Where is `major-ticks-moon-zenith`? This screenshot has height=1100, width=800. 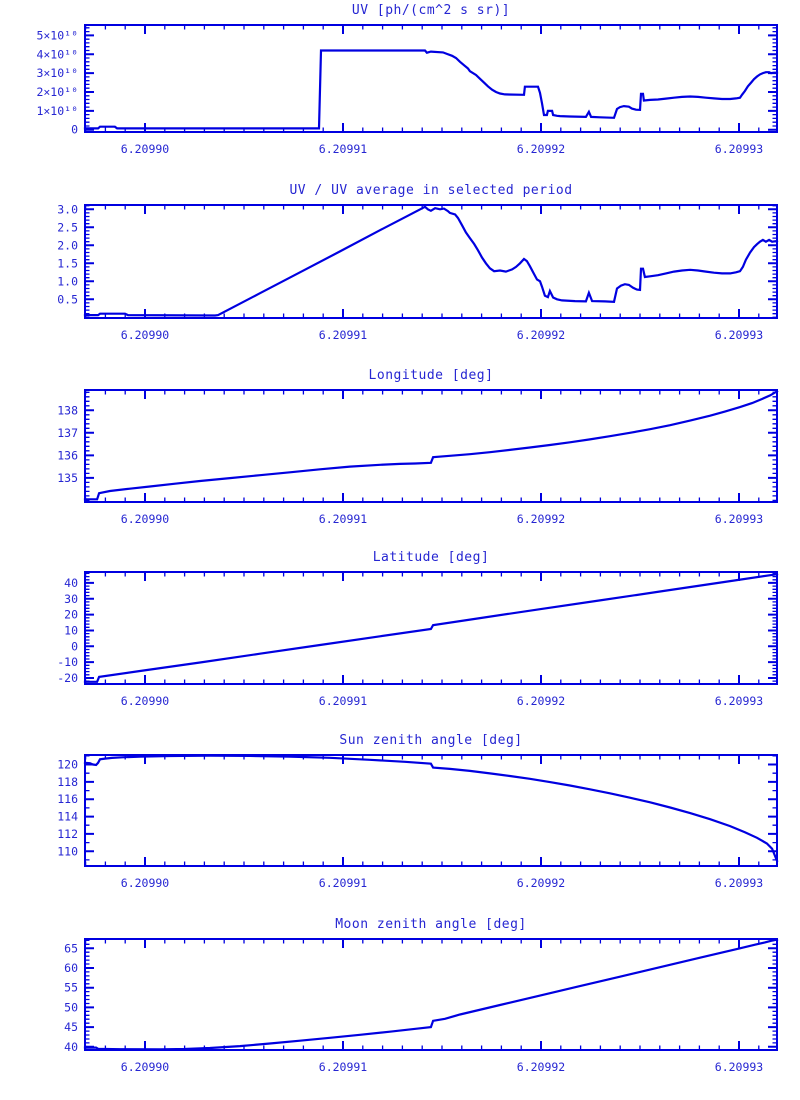
major-ticks-moon-zenith is located at coordinates (431, 994).